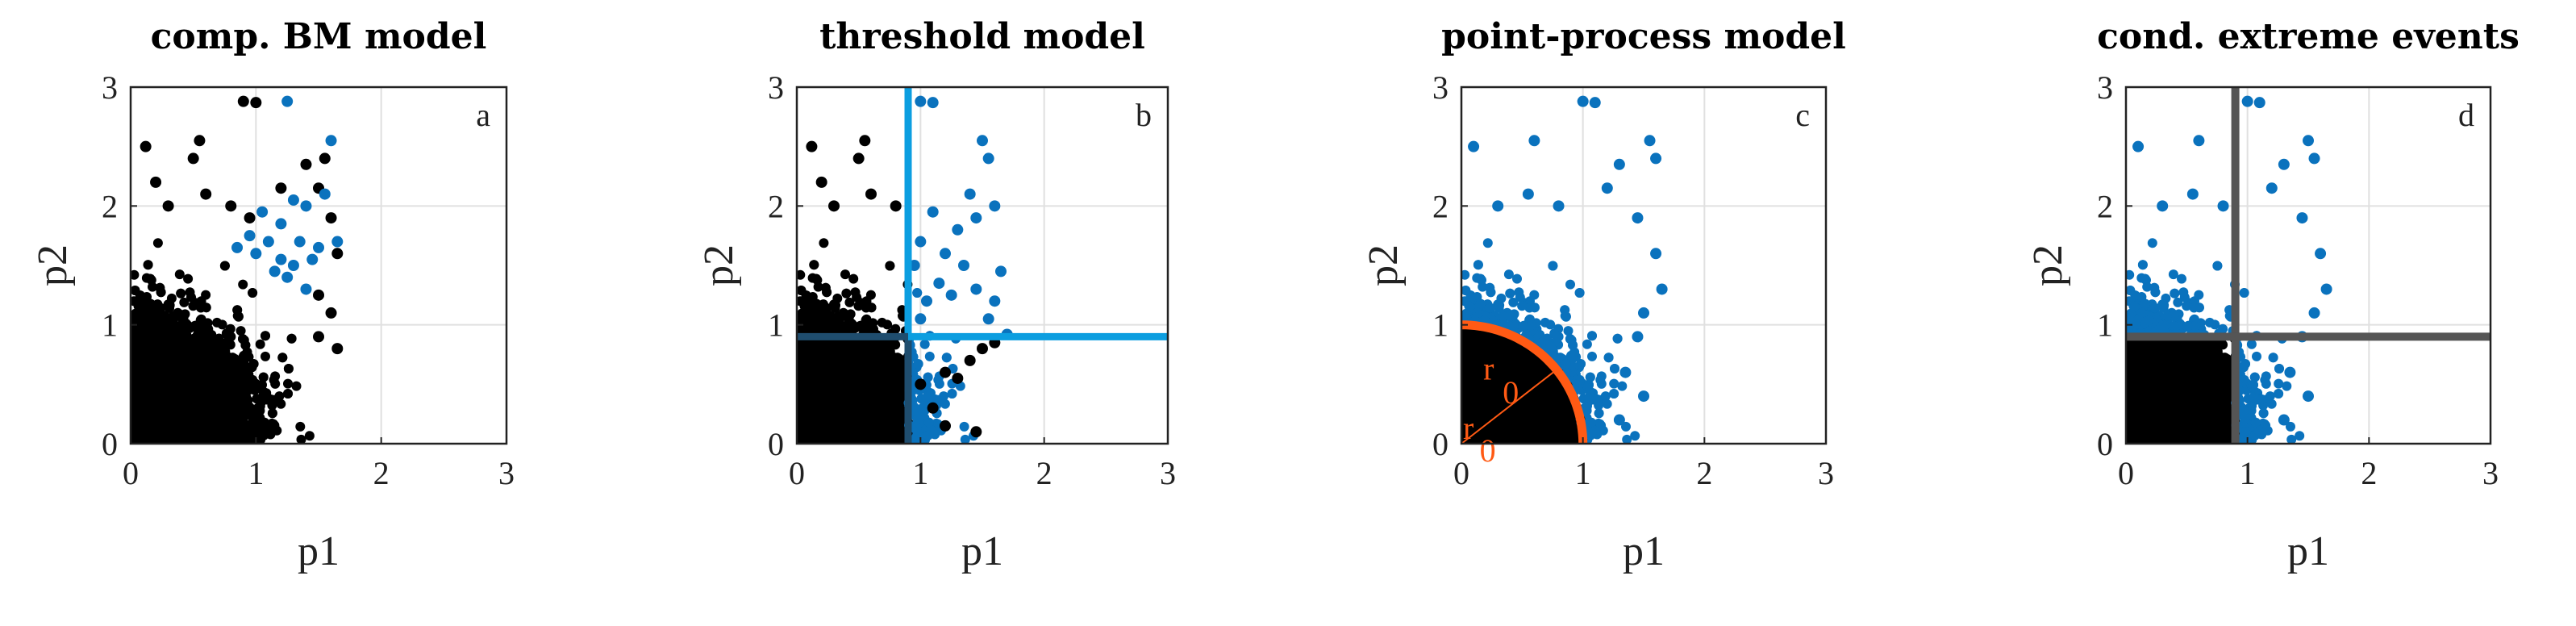 The image size is (2576, 626). I want to click on points-layer, so click(234, 272).